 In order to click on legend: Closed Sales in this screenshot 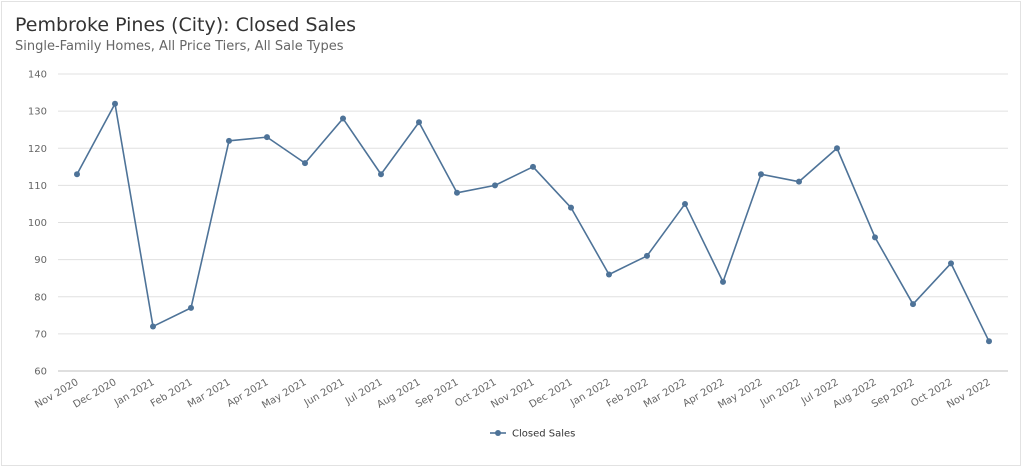, I will do `click(532, 434)`.